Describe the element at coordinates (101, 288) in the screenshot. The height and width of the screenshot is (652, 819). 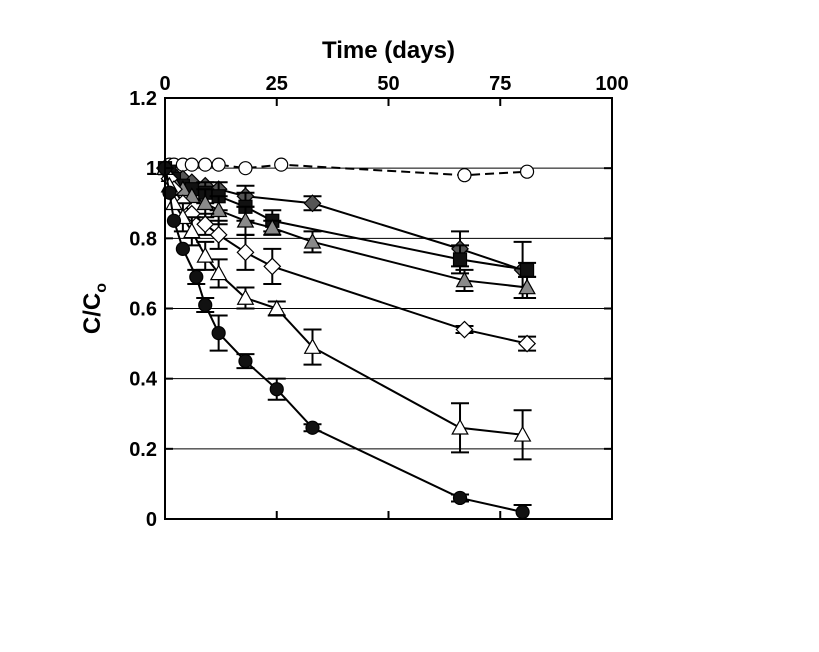
I see `y-axis-label-subscript: o` at that location.